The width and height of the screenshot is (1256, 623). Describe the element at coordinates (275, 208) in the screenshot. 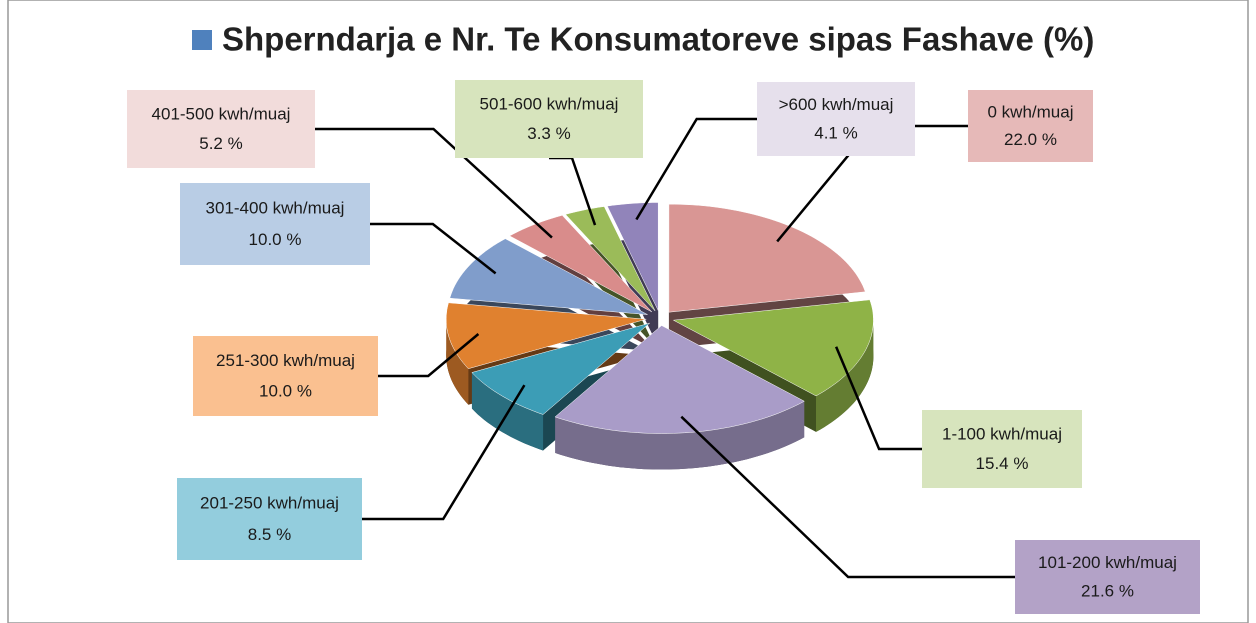

I see `category-label: 301-400 kwh/muaj` at that location.